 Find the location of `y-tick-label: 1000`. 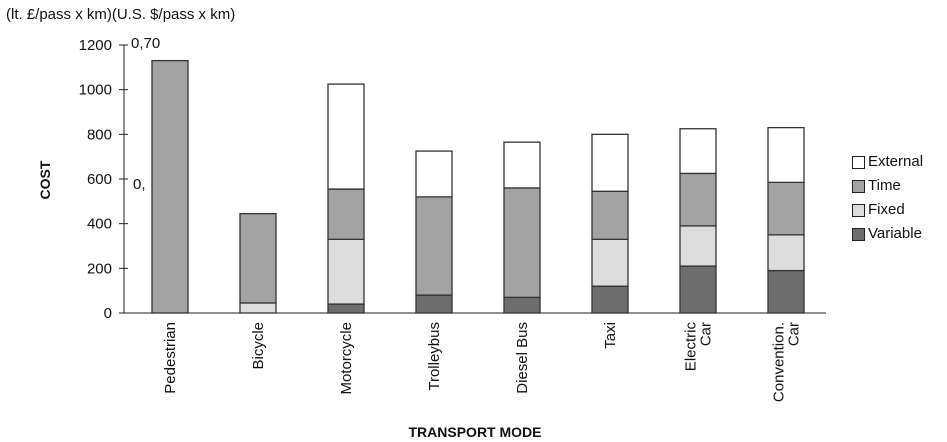

y-tick-label: 1000 is located at coordinates (95, 90).